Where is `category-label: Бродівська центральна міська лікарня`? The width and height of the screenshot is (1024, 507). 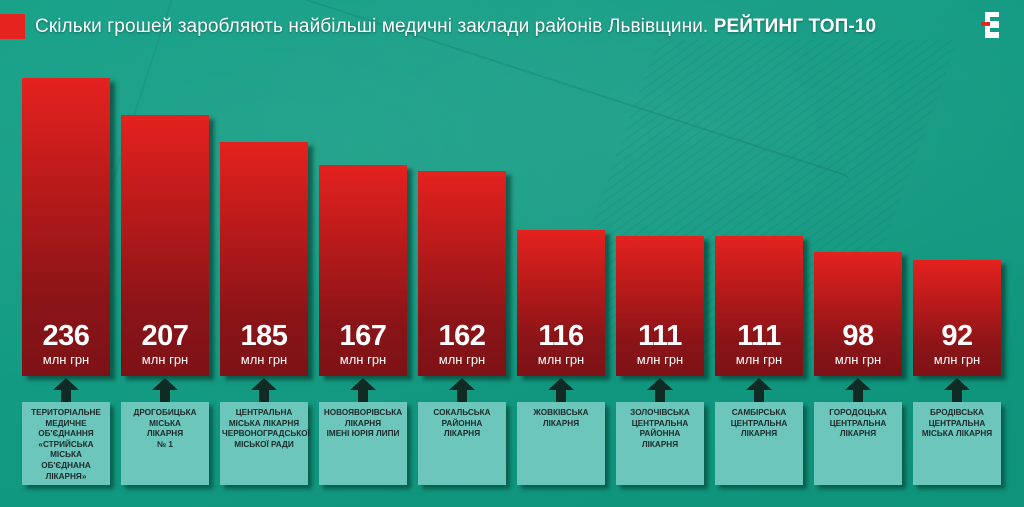 category-label: Бродівська центральна міська лікарня is located at coordinates (957, 443).